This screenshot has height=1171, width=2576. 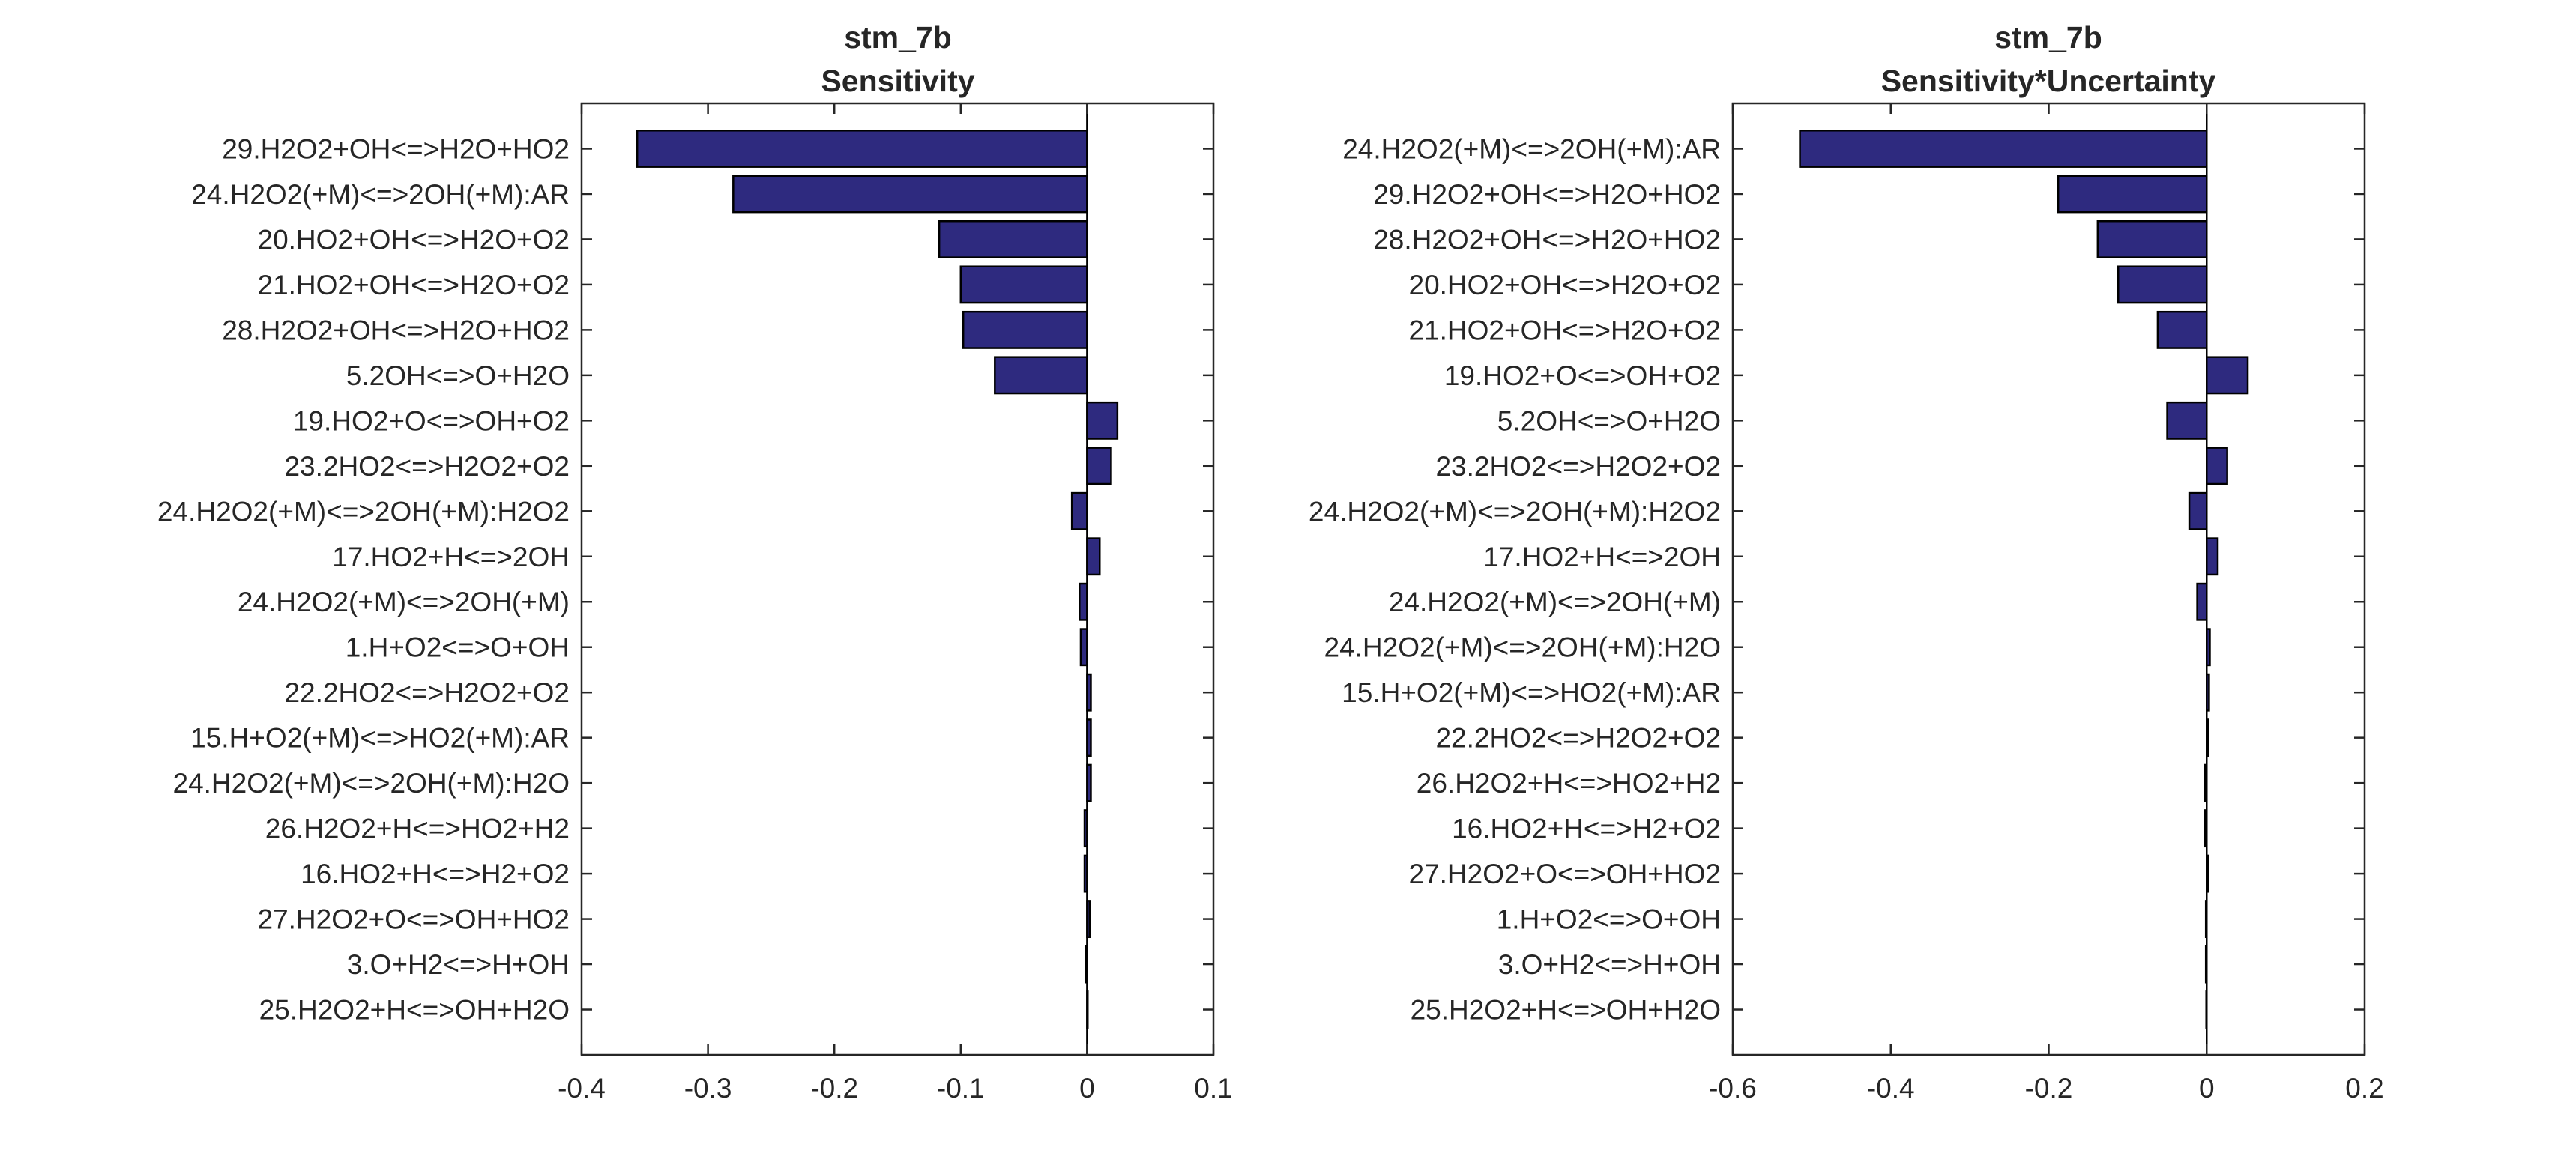 What do you see at coordinates (2049, 81) in the screenshot?
I see `chart-subtitle: Sensitivity*Uncertainty` at bounding box center [2049, 81].